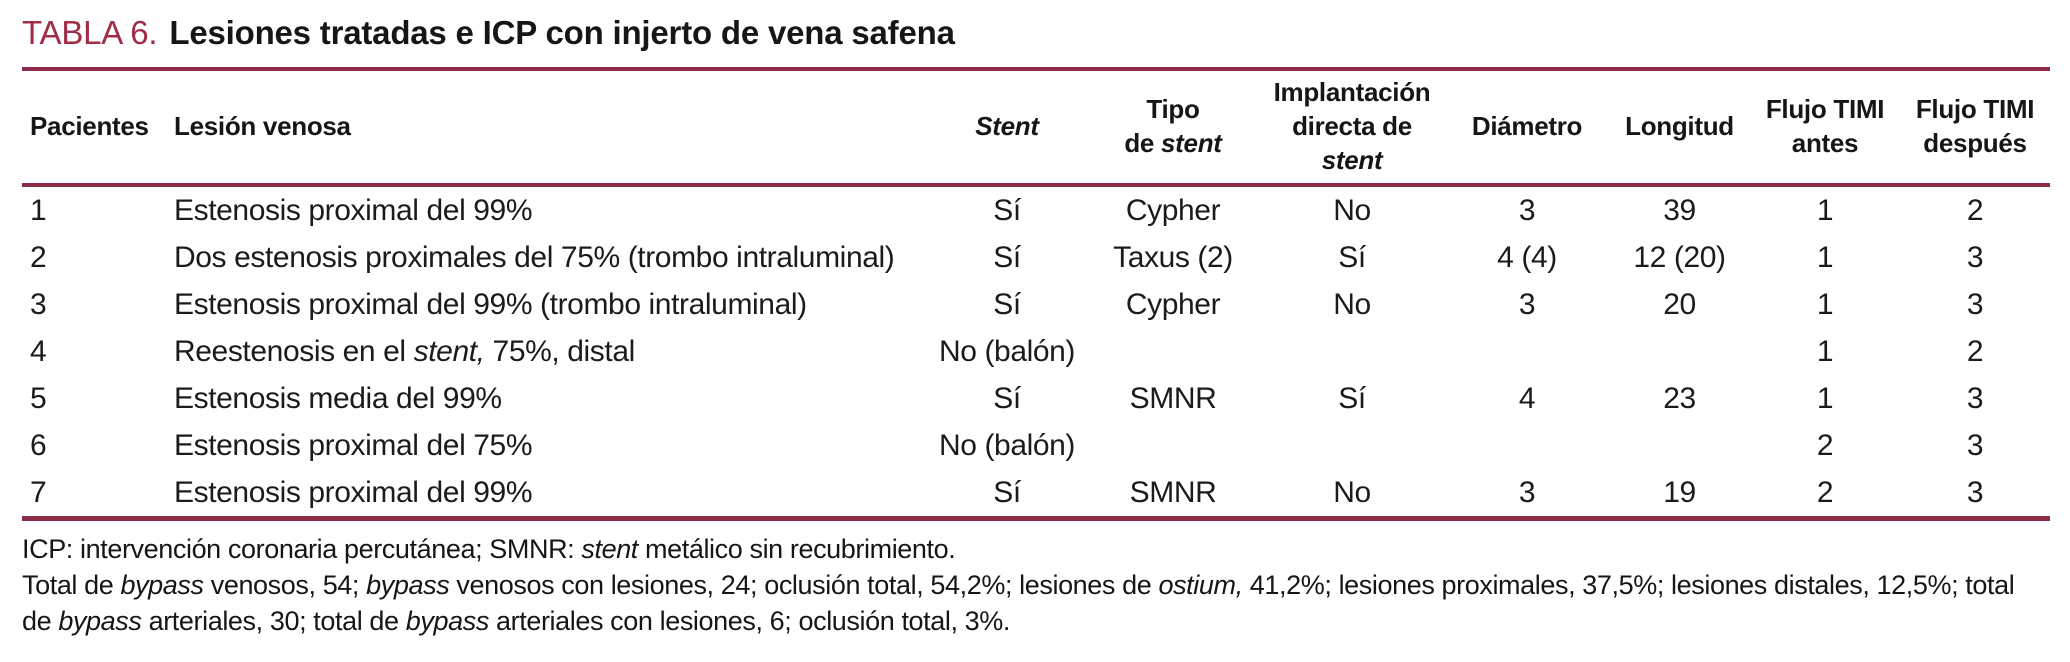  What do you see at coordinates (285, 585) in the screenshot?
I see `footnote-segment: venosos, 54;` at bounding box center [285, 585].